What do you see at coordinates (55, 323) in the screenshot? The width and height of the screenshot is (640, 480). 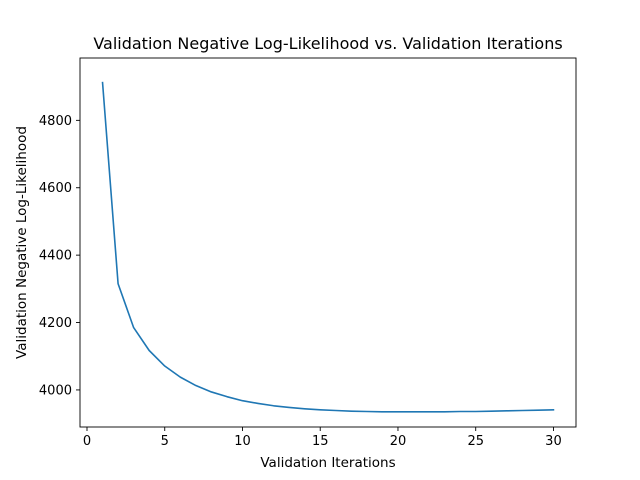 I see `y-tick-label: 4200` at bounding box center [55, 323].